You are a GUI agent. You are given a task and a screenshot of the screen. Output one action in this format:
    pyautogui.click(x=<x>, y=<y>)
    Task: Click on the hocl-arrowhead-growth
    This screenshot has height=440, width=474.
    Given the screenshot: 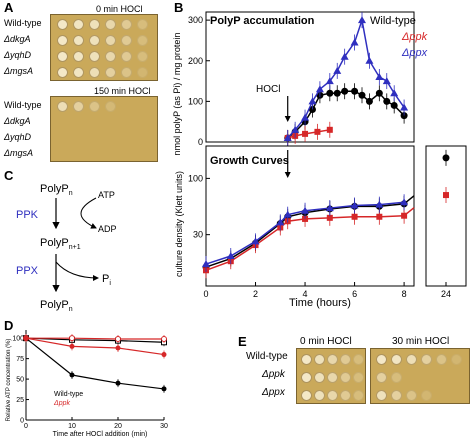 What is the action you would take?
    pyautogui.click(x=287, y=175)
    